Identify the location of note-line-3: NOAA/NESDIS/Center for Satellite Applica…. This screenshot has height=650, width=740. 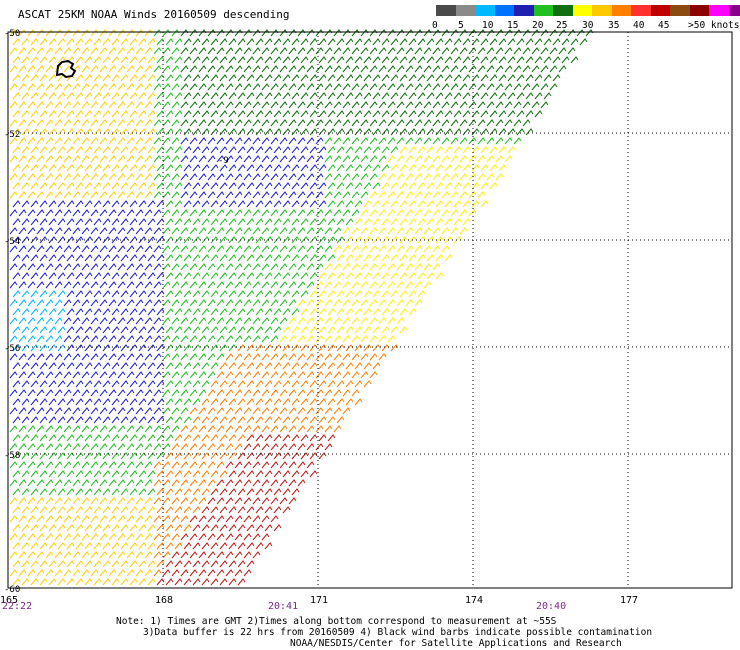
(456, 643).